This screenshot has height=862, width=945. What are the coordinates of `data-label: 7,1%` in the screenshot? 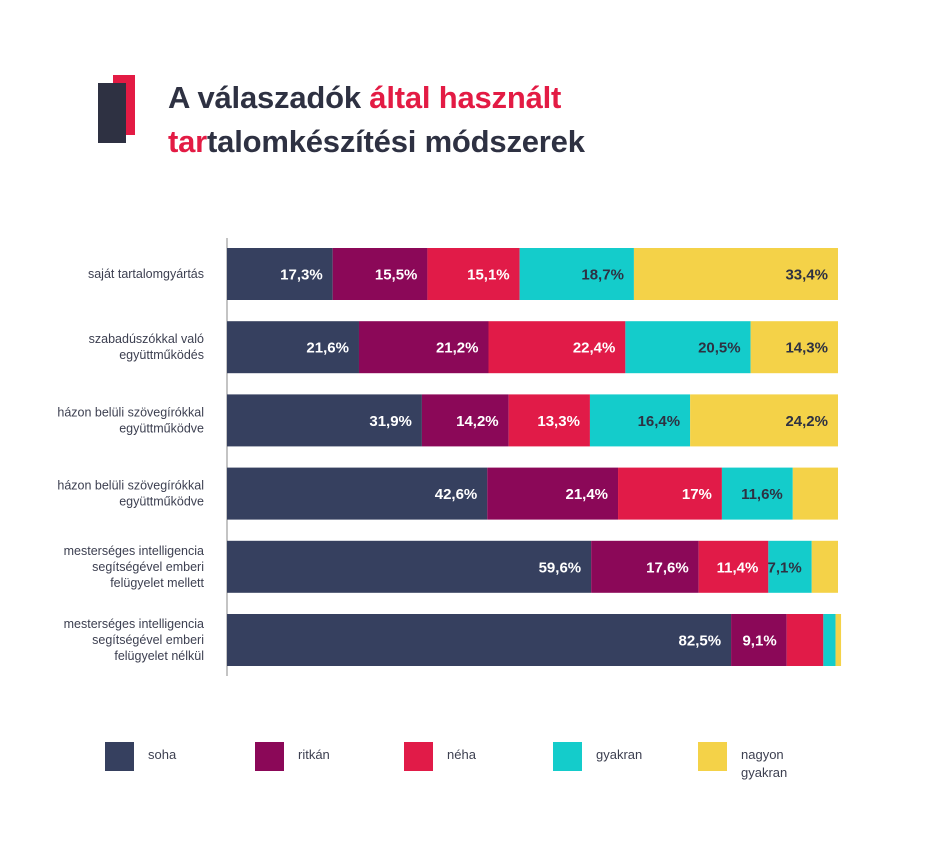 It's located at (785, 567).